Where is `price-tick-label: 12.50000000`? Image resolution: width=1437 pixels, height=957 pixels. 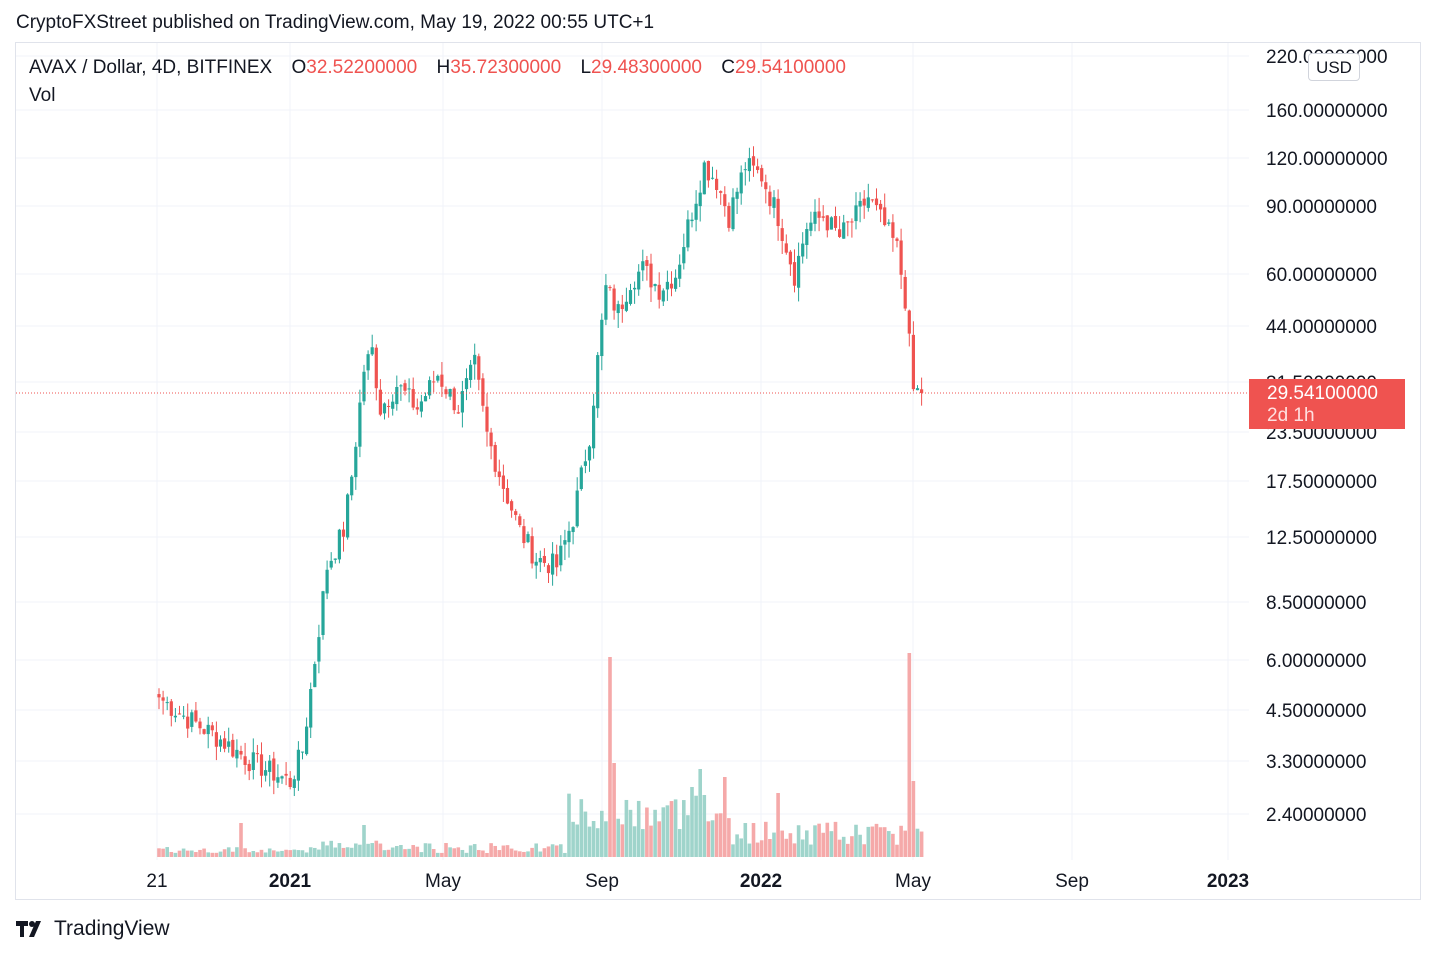
price-tick-label: 12.50000000 is located at coordinates (1321, 538).